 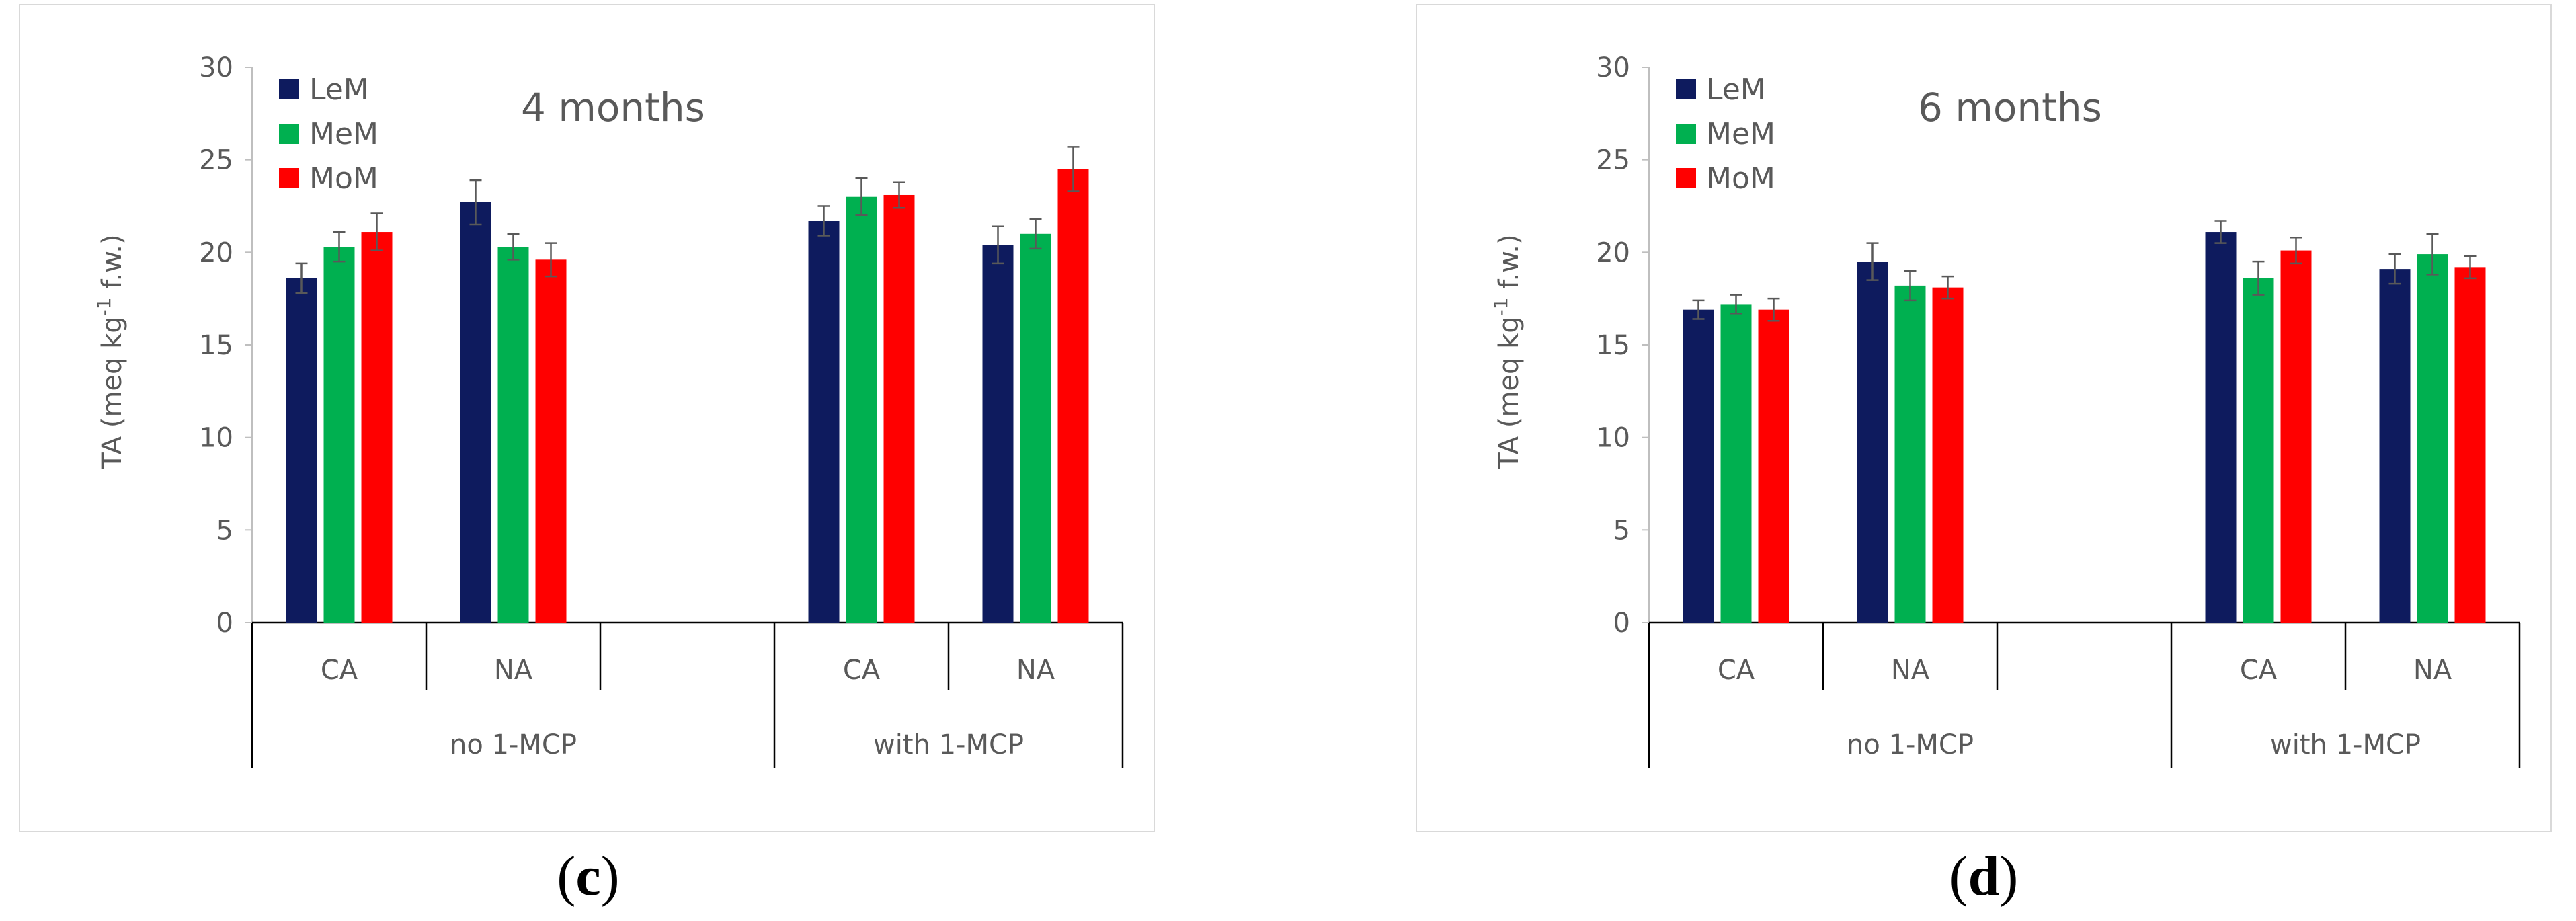 I want to click on caption-letter-d: d, so click(x=1984, y=877).